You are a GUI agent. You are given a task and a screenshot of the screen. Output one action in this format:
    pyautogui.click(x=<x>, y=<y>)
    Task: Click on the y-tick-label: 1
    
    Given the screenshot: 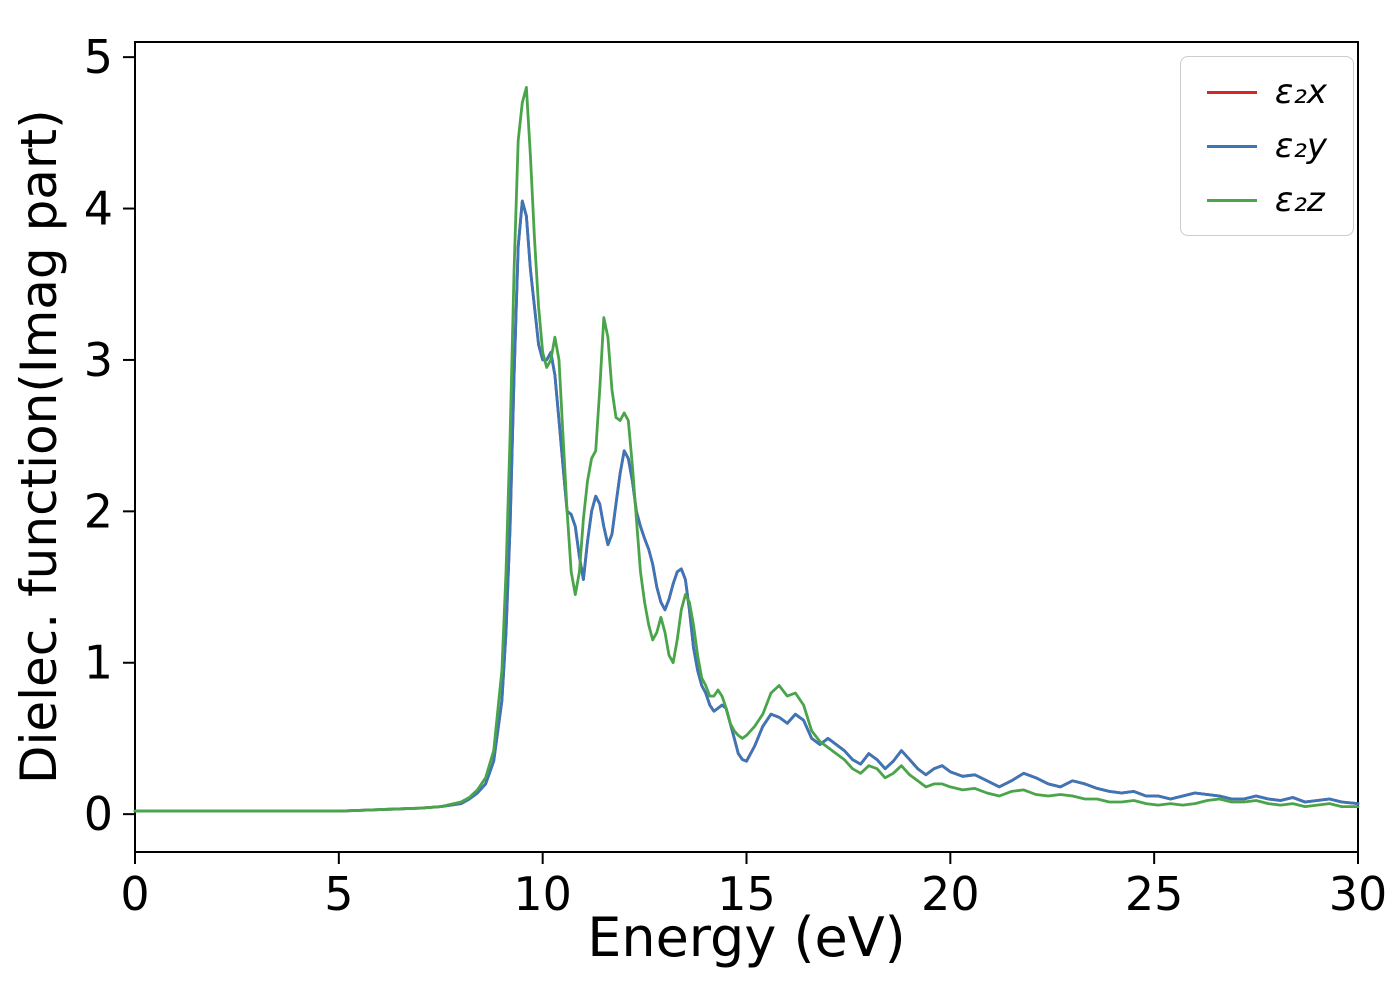 What is the action you would take?
    pyautogui.click(x=98, y=663)
    